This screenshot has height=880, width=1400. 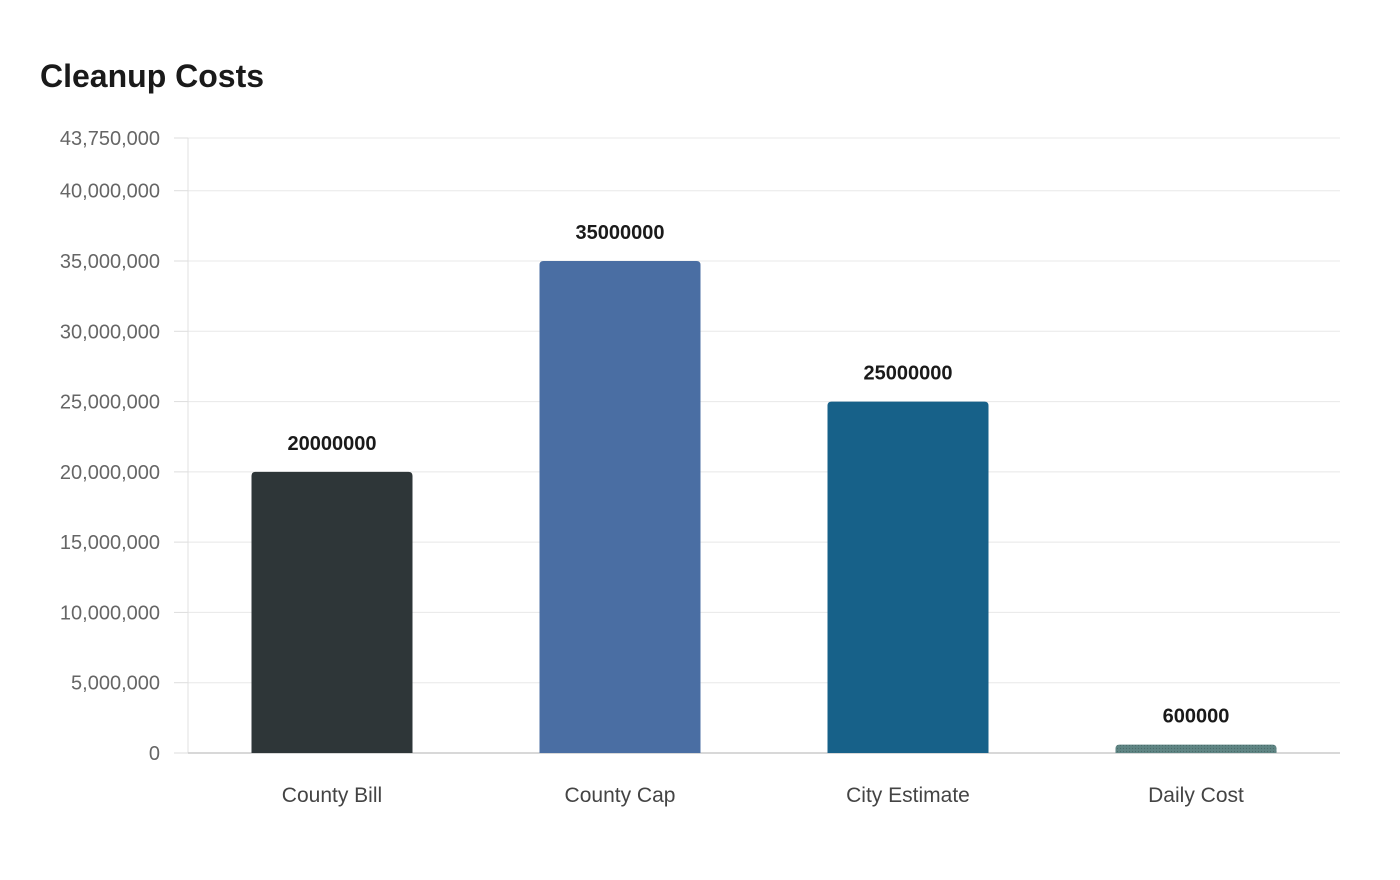 What do you see at coordinates (110, 403) in the screenshot?
I see `y-tick-label: 25,000,000` at bounding box center [110, 403].